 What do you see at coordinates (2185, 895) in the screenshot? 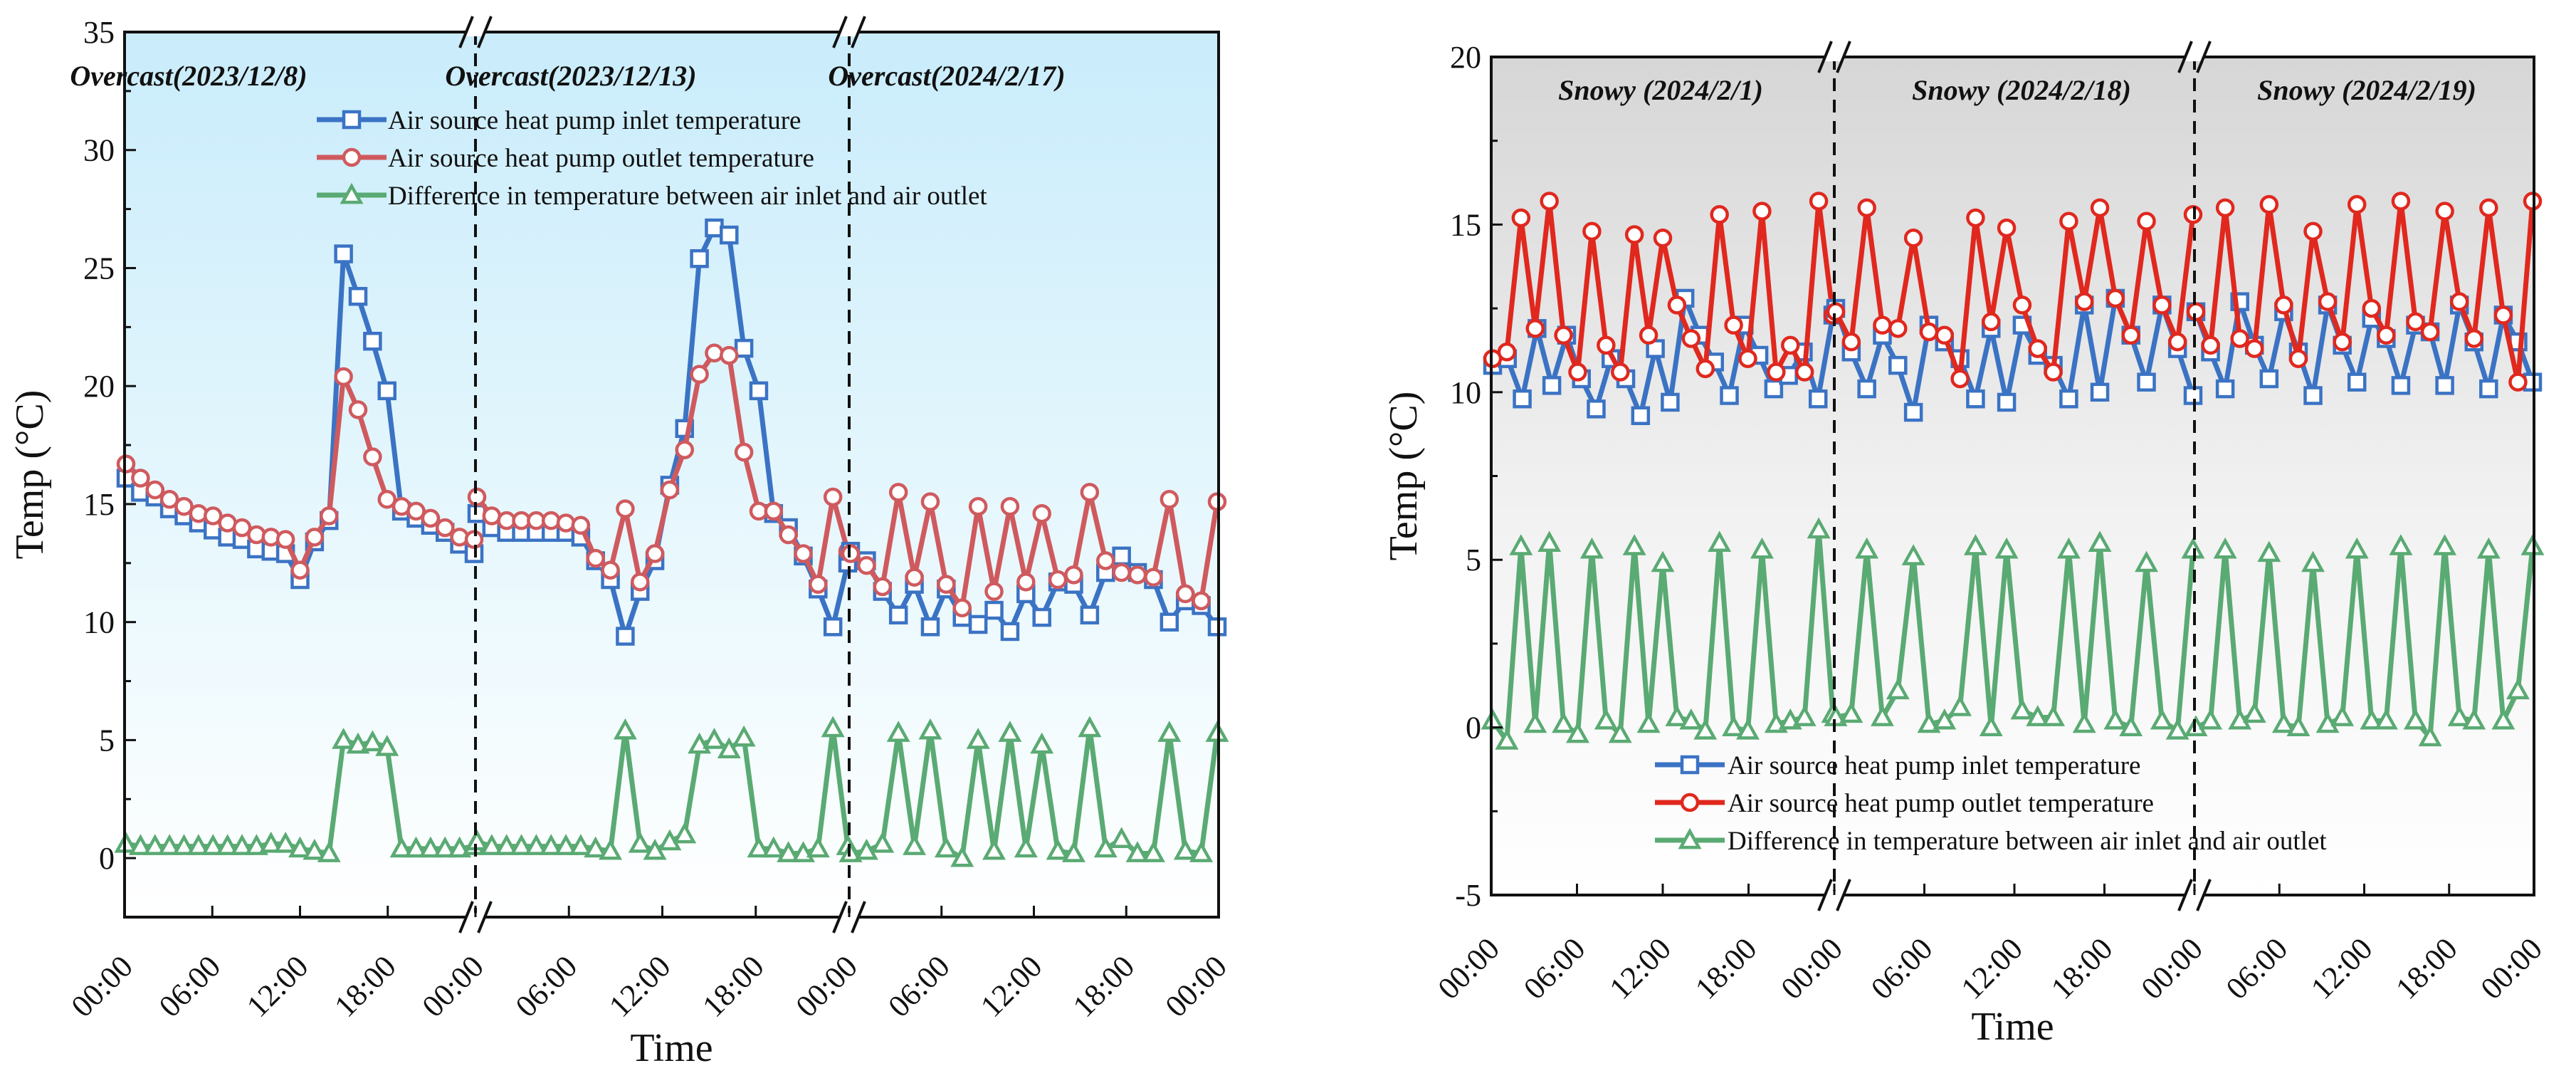
I see `axis-break-mark` at bounding box center [2185, 895].